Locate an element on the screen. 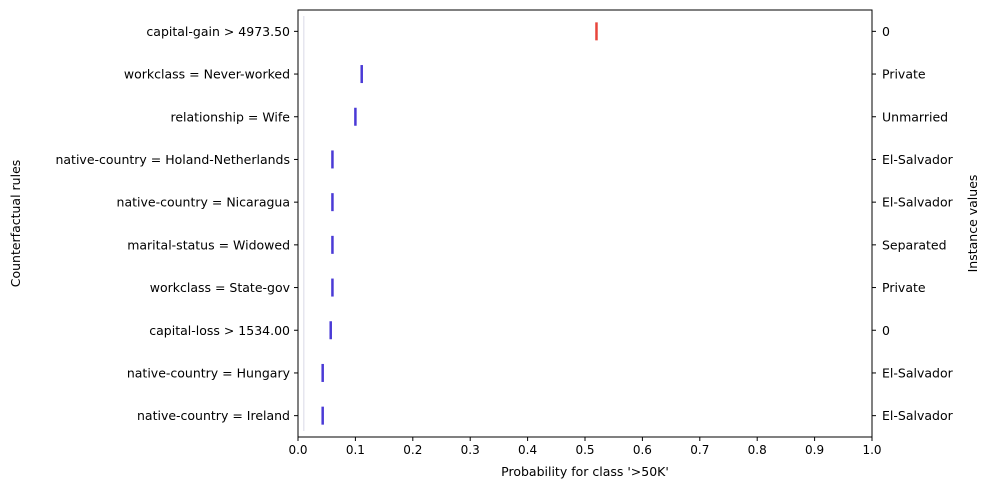 The height and width of the screenshot is (490, 990). x-tick-label: 0.6 is located at coordinates (642, 450).